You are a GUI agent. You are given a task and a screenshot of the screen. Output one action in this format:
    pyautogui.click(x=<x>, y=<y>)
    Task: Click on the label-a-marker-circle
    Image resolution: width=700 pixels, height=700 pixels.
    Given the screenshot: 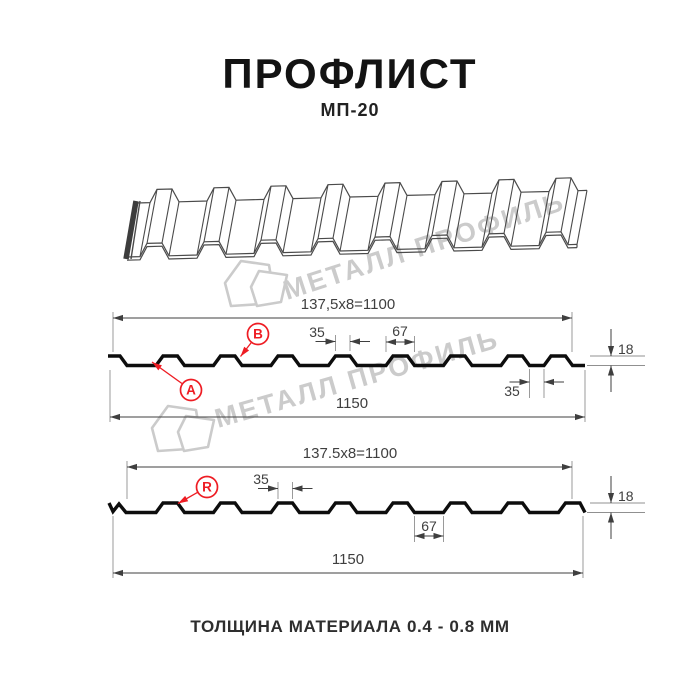 What is the action you would take?
    pyautogui.click(x=191, y=390)
    